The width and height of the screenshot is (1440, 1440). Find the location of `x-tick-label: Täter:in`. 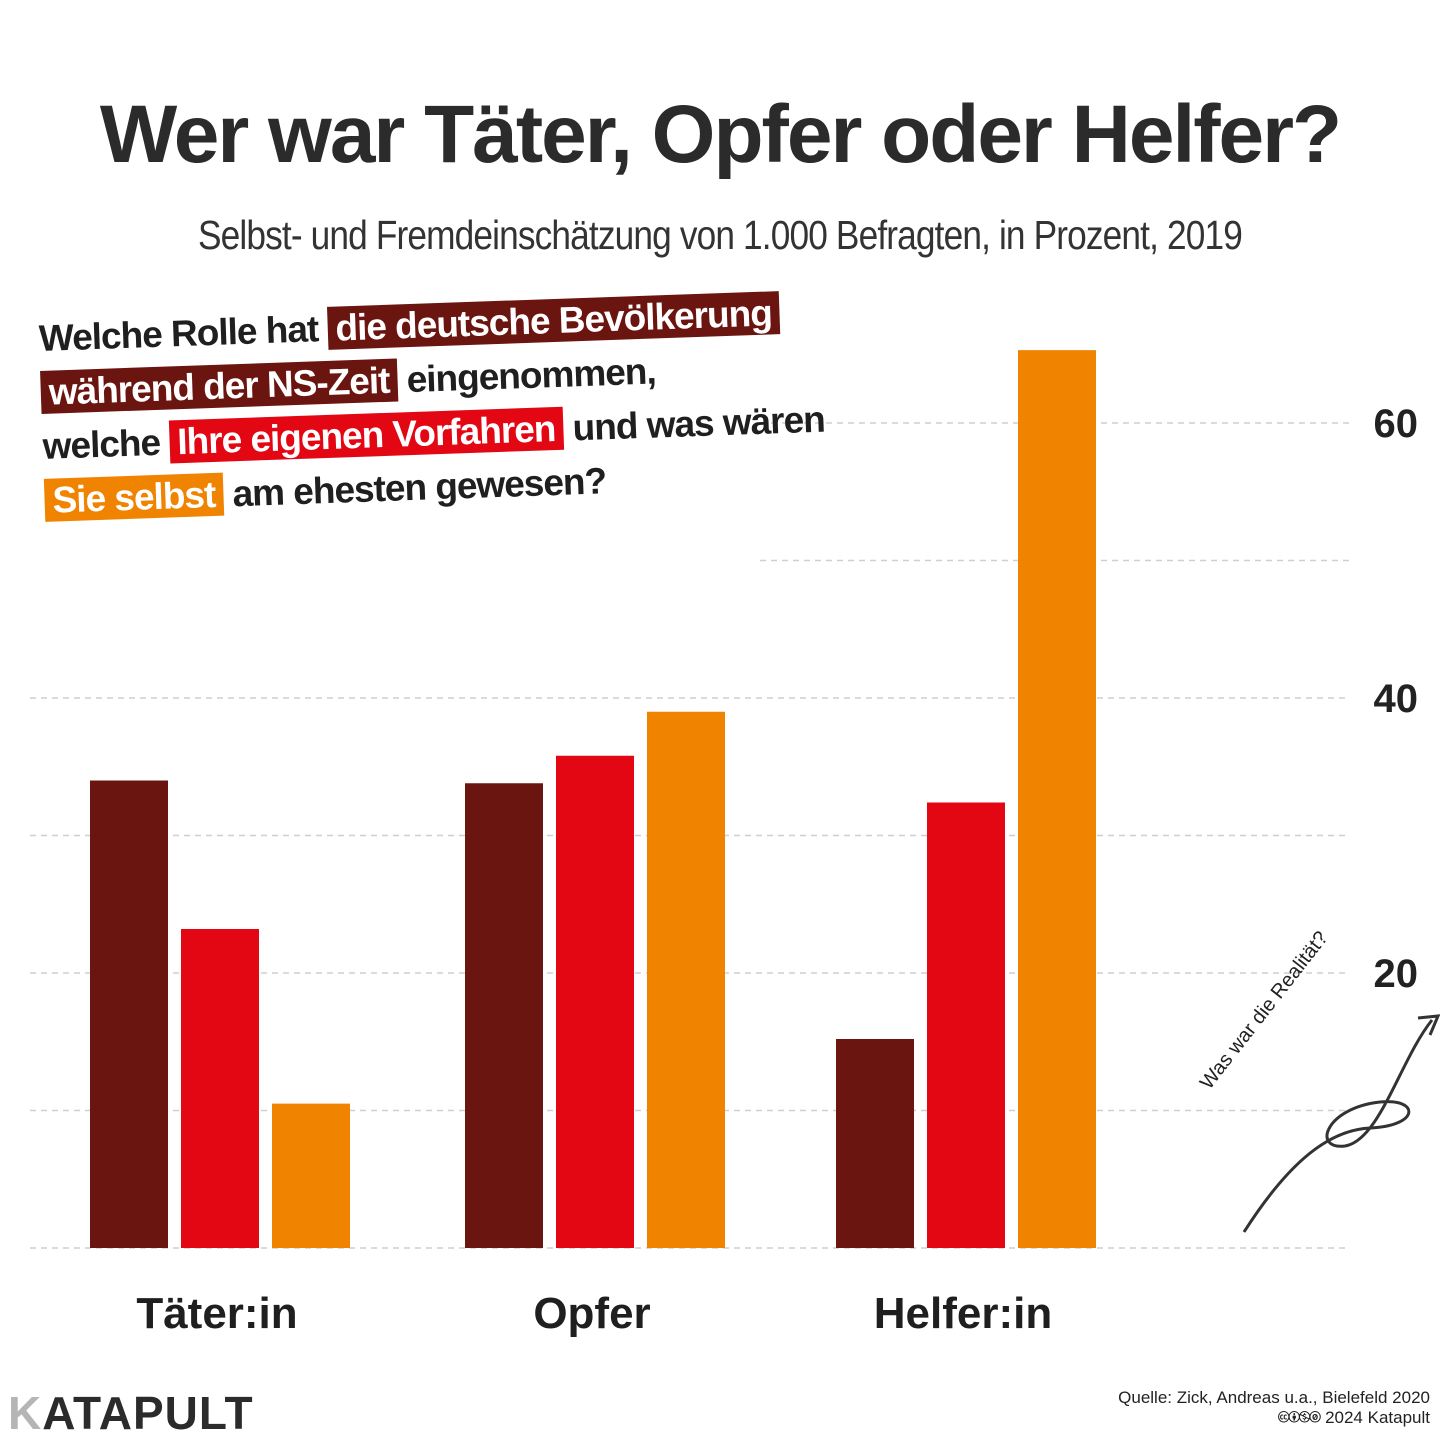

x-tick-label: Täter:in is located at coordinates (216, 1313).